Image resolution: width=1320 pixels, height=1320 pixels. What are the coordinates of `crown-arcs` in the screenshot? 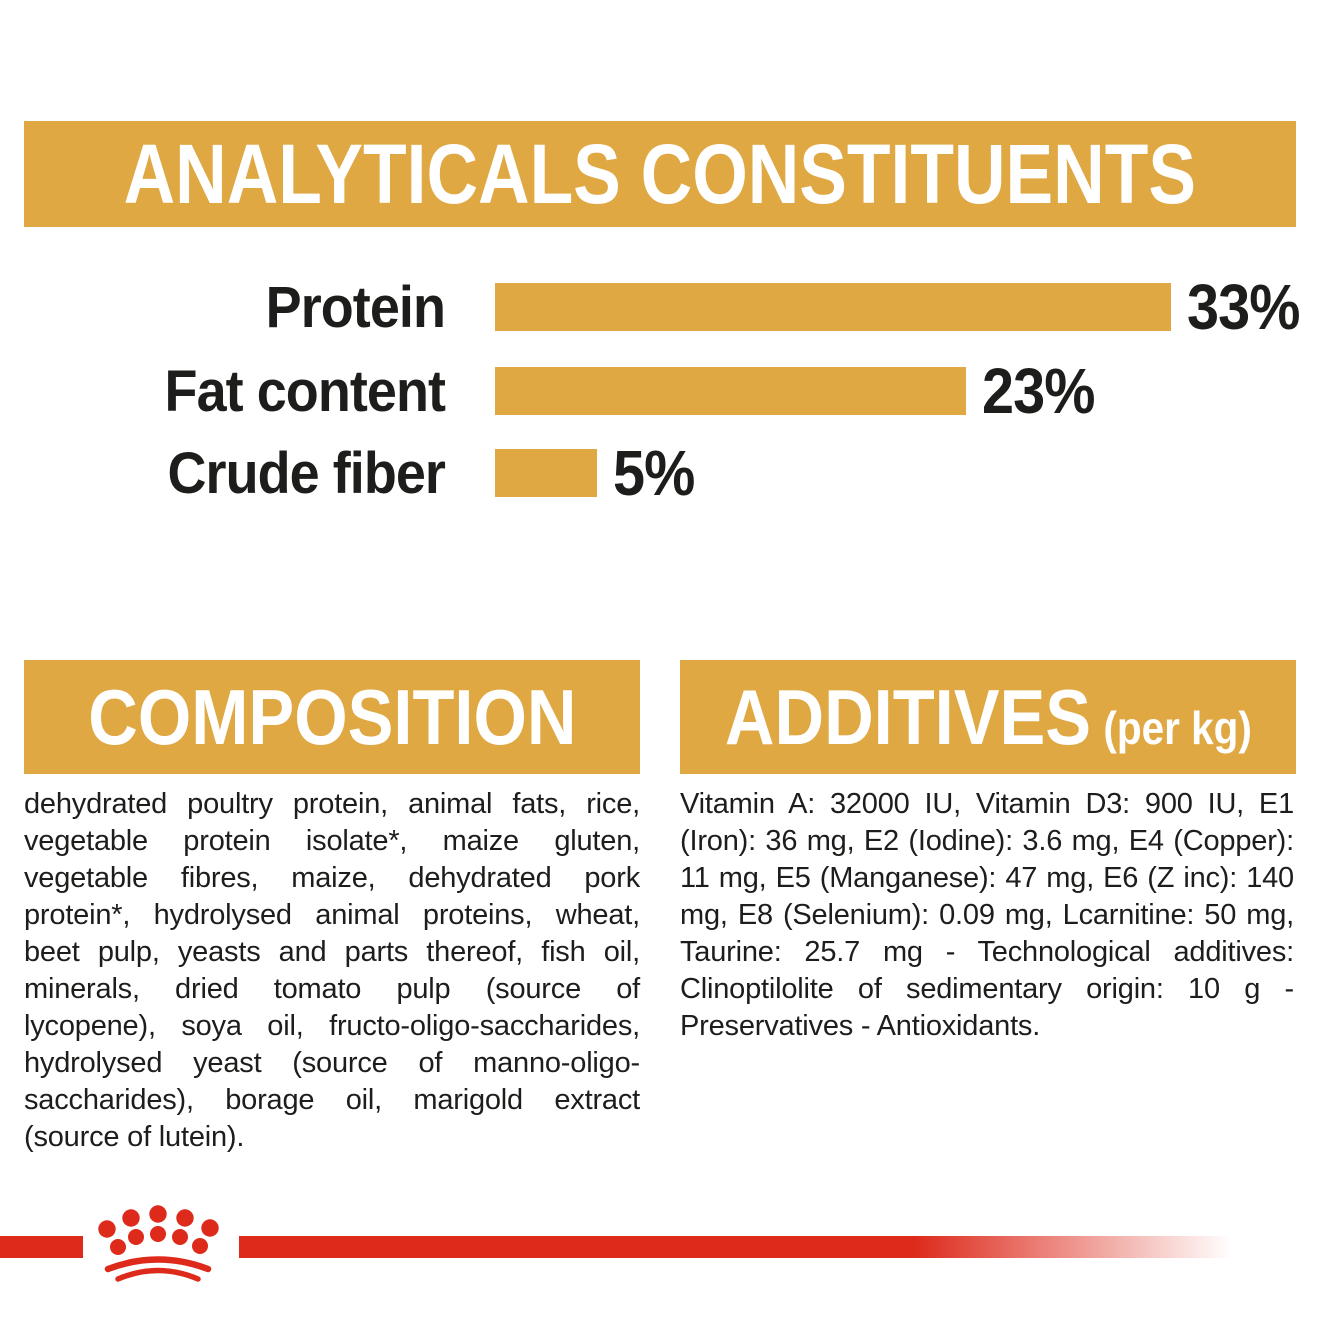 It's located at (158, 1269).